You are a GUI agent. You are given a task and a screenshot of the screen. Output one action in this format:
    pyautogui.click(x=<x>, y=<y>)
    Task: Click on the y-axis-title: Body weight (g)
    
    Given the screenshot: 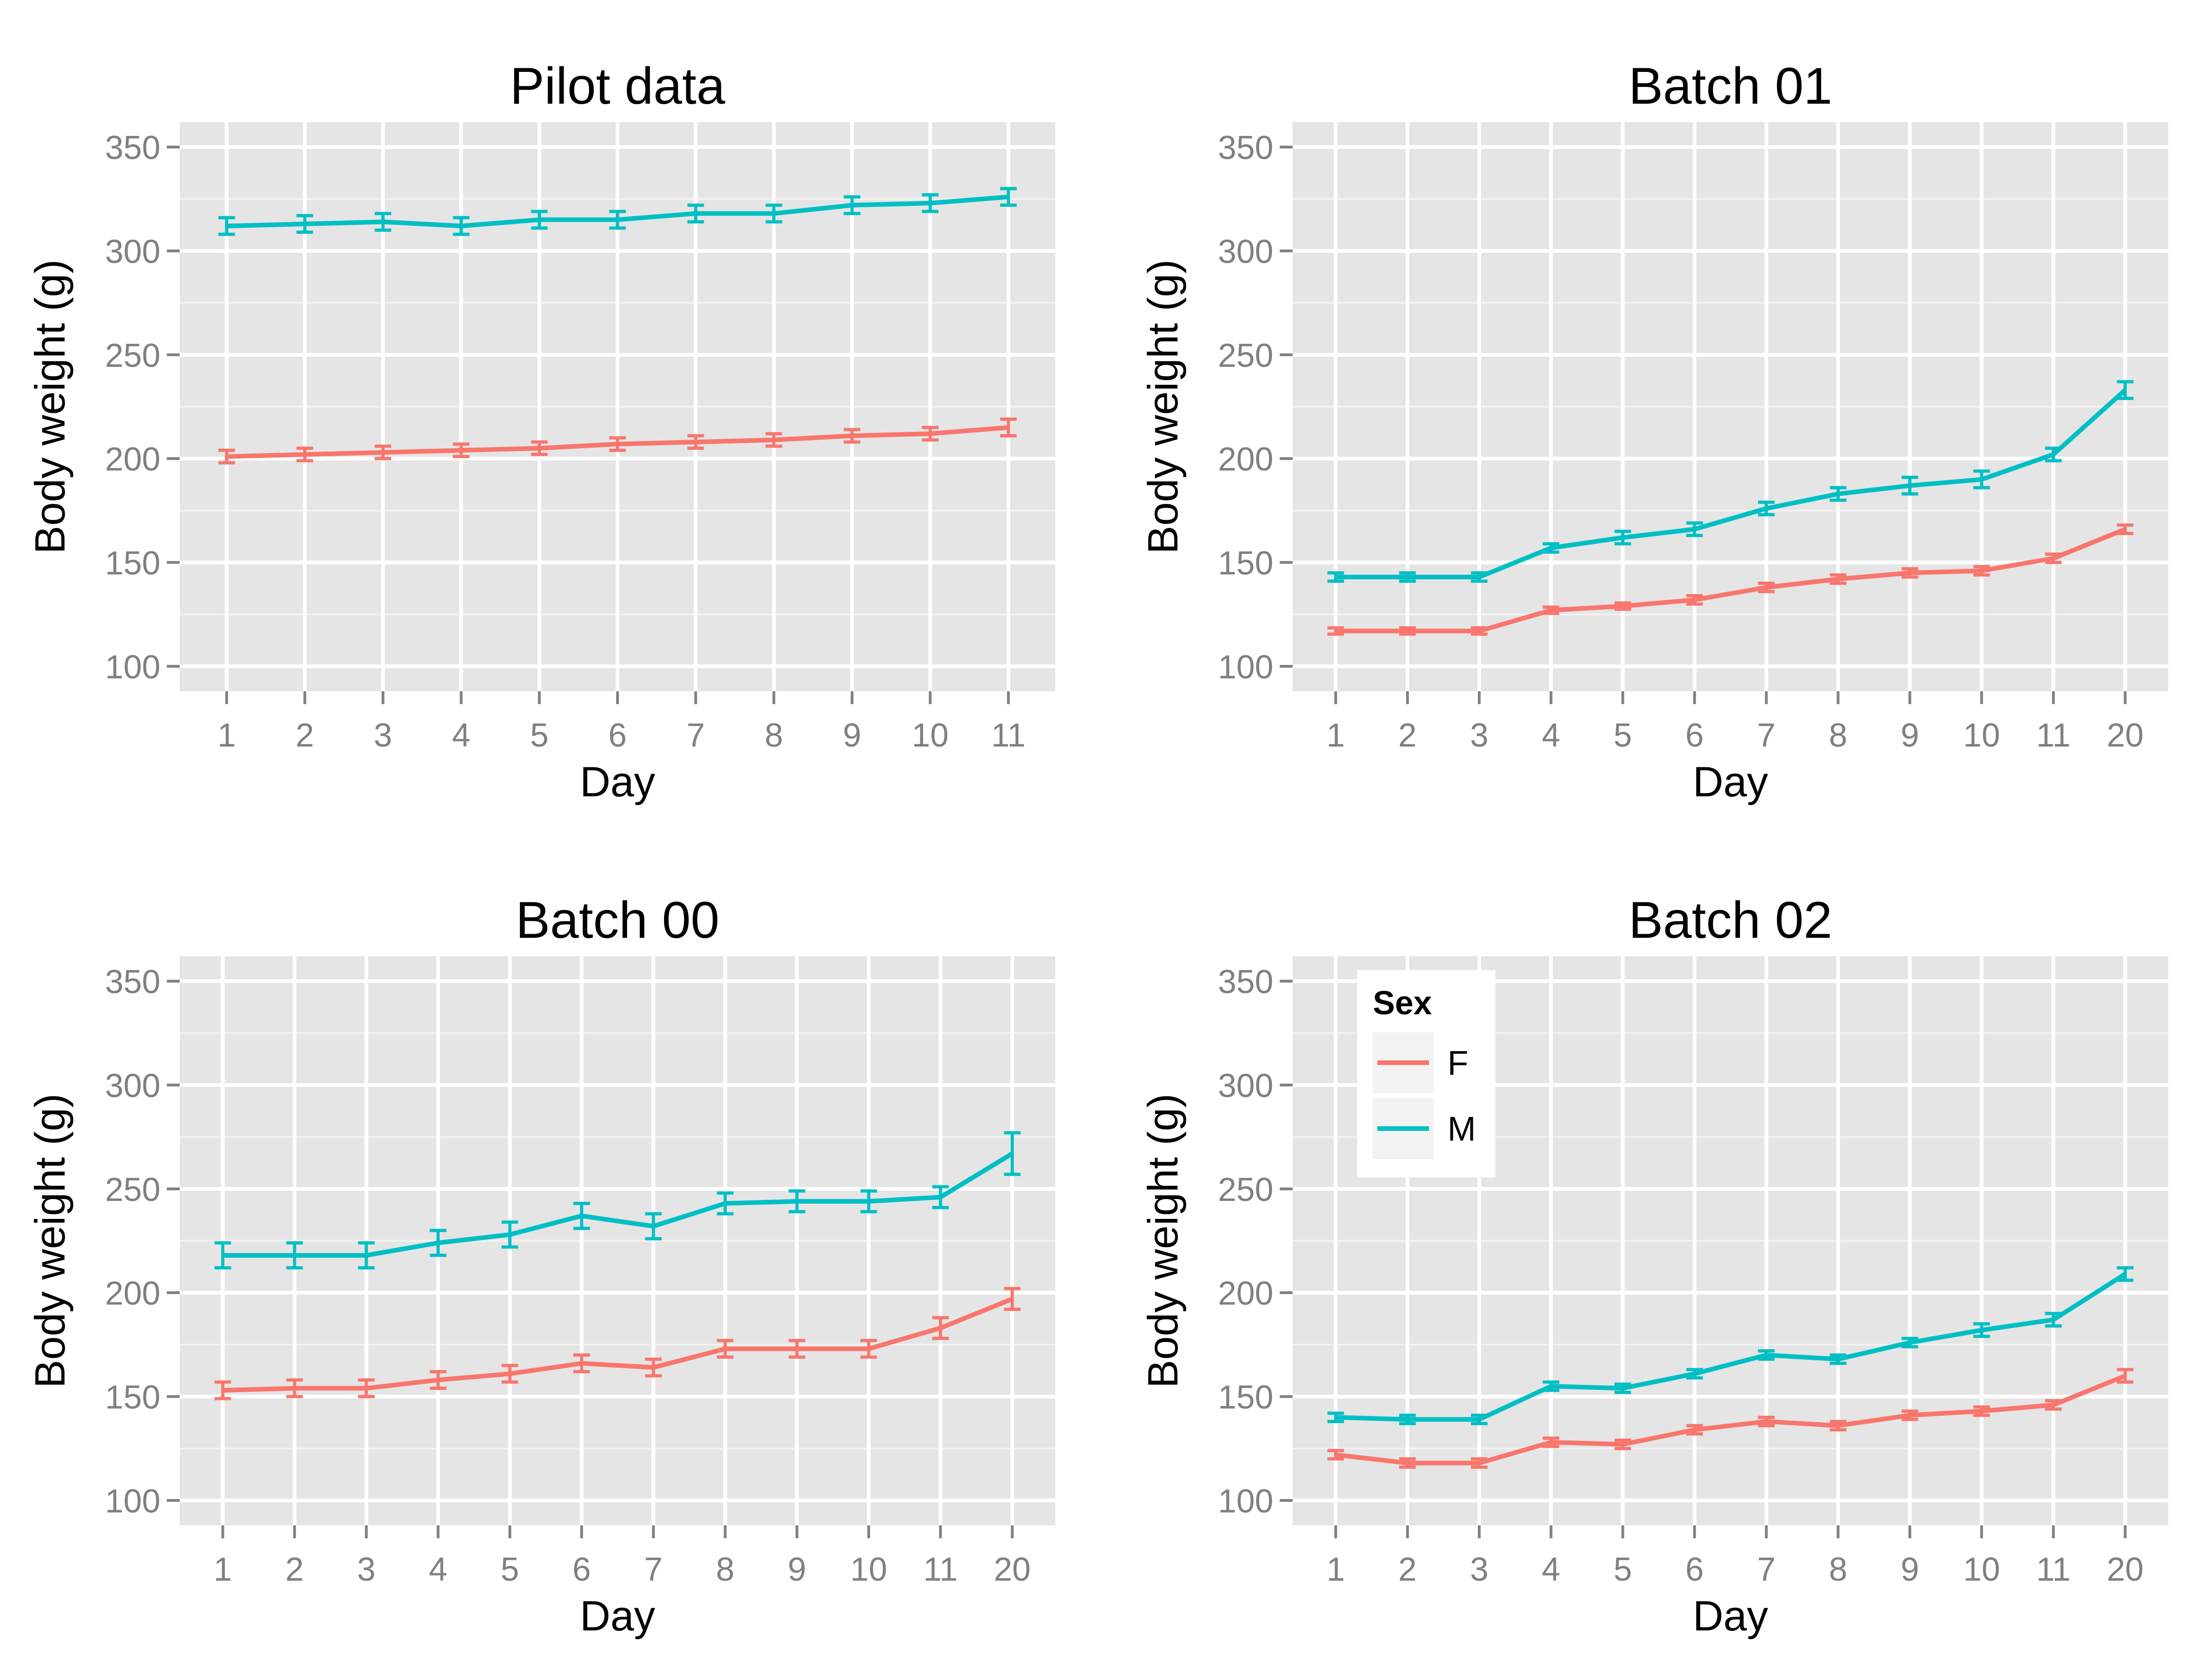 What is the action you would take?
    pyautogui.click(x=1163, y=1241)
    